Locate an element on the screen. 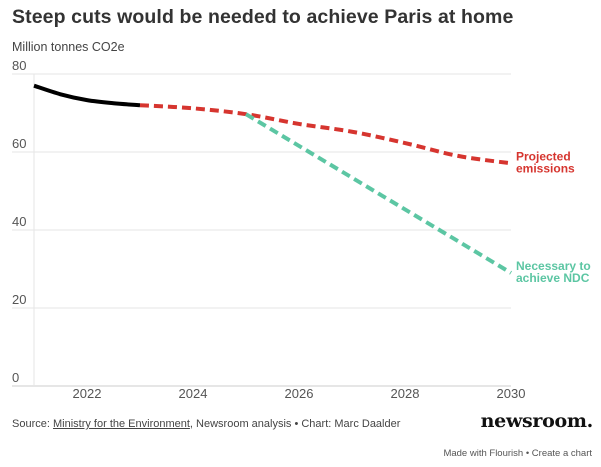 The height and width of the screenshot is (467, 601). x-tick-label: 2028 is located at coordinates (405, 393).